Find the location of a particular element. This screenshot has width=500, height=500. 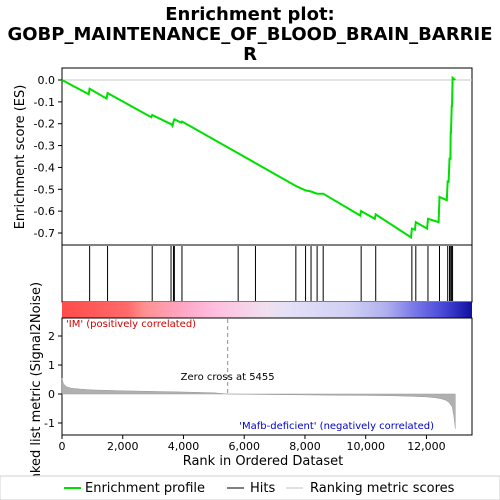

metric-y-tick-label: 2 is located at coordinates (51, 336).